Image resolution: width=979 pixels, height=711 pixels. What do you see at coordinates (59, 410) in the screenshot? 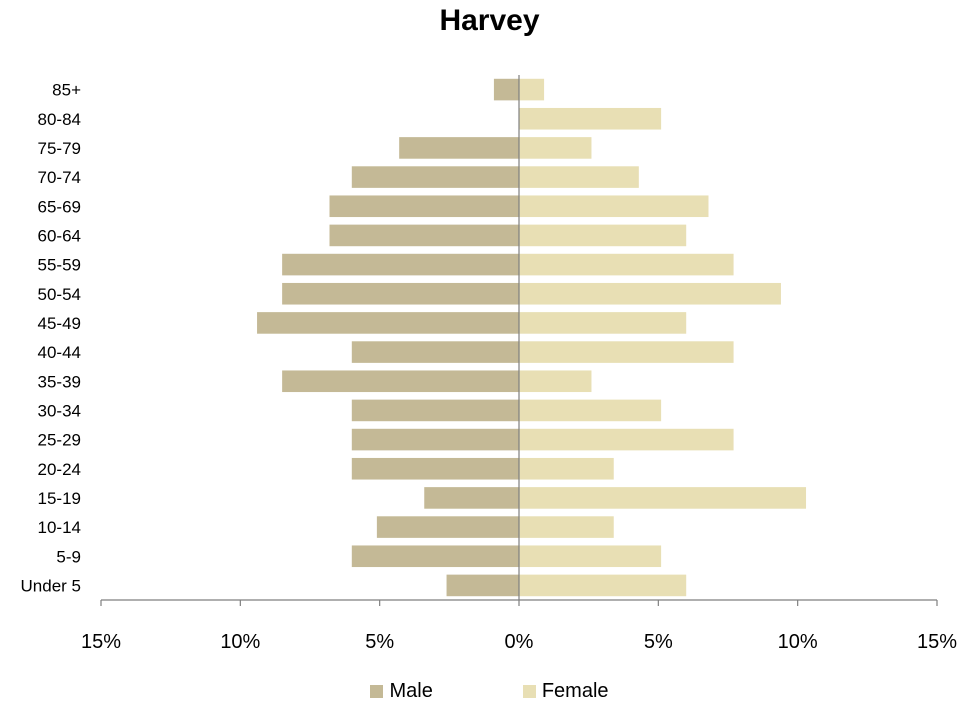
I see `category-label: 30-34` at bounding box center [59, 410].